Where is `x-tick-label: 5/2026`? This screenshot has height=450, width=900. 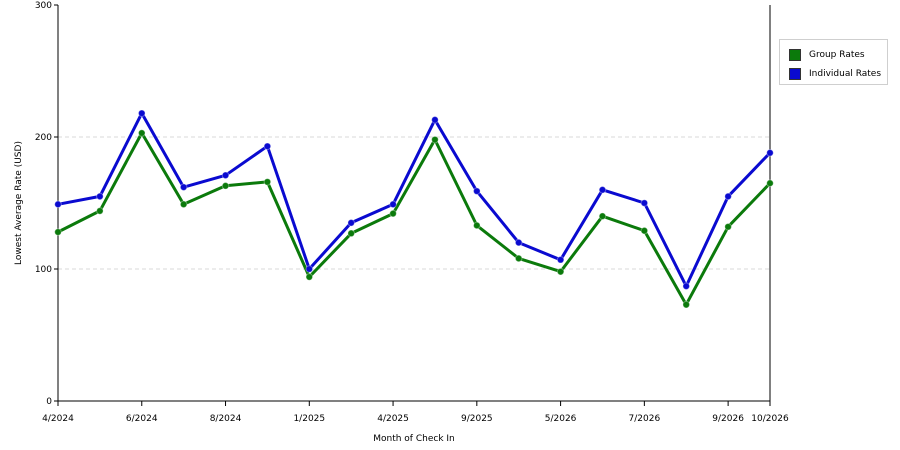 x-tick-label: 5/2026 is located at coordinates (561, 419).